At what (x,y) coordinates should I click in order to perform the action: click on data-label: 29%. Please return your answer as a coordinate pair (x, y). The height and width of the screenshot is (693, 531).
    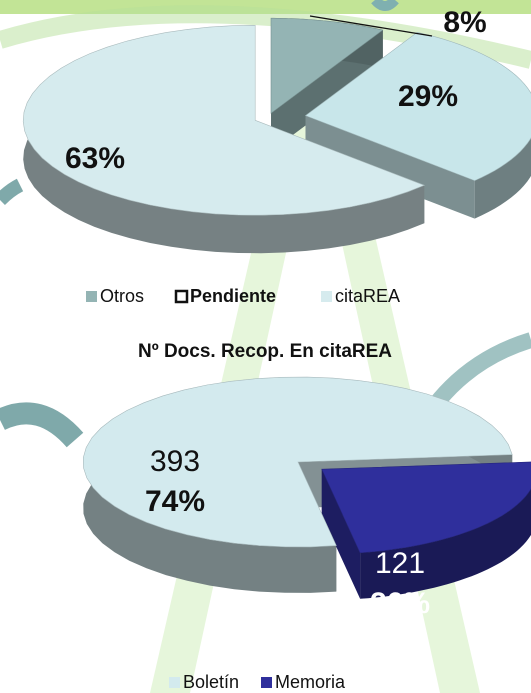
    Looking at the image, I should click on (428, 96).